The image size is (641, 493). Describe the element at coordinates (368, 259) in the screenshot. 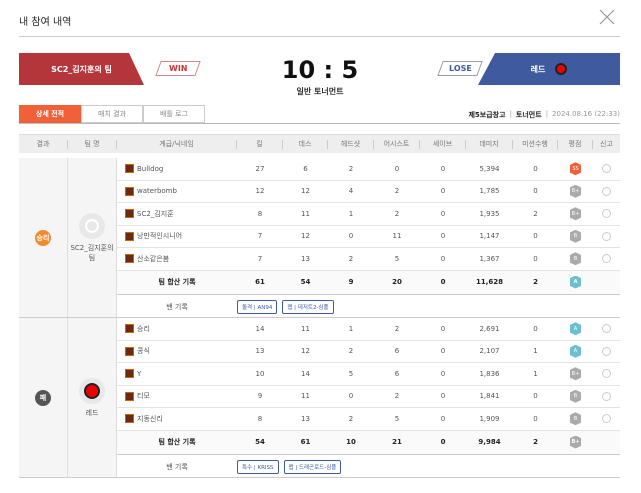

I see `player-row: 산소같은봄 7 13 2 5 0 1,367 0 B` at that location.